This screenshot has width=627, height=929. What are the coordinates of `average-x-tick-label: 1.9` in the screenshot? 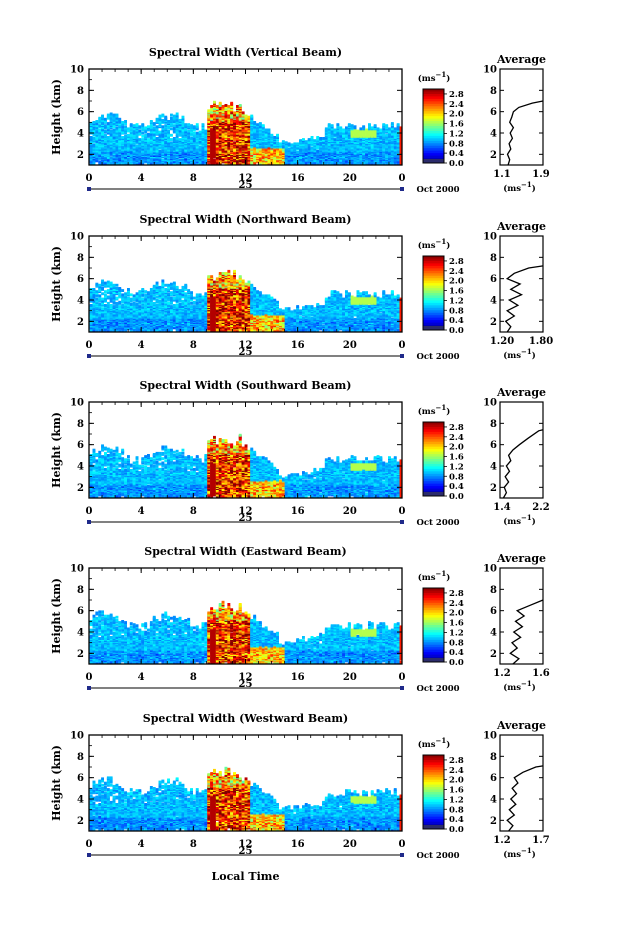 It's located at (540, 174).